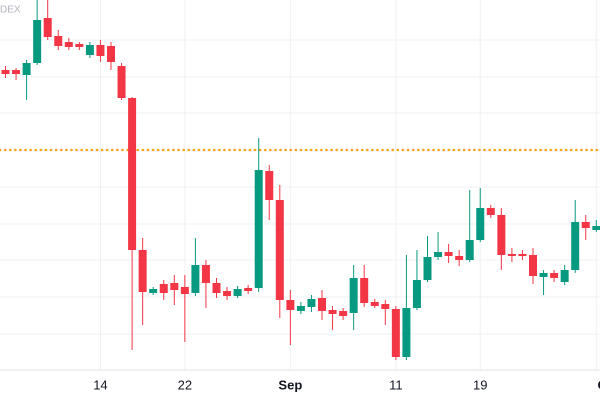 This screenshot has width=600, height=400. What do you see at coordinates (480, 384) in the screenshot?
I see `x-tick-label: 19` at bounding box center [480, 384].